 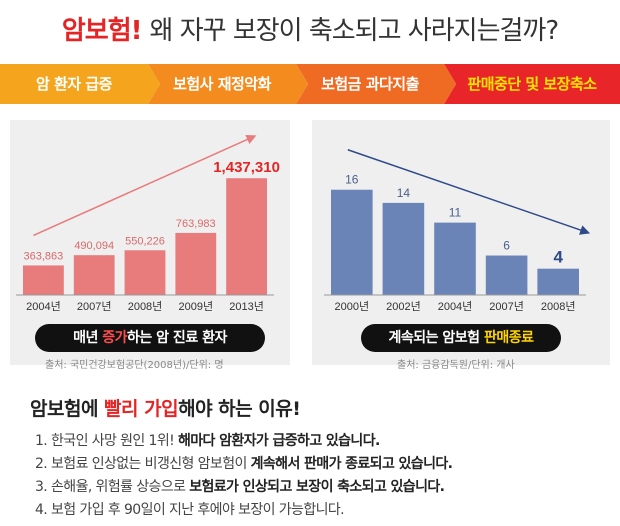 I want to click on data-label: 6, so click(x=506, y=246).